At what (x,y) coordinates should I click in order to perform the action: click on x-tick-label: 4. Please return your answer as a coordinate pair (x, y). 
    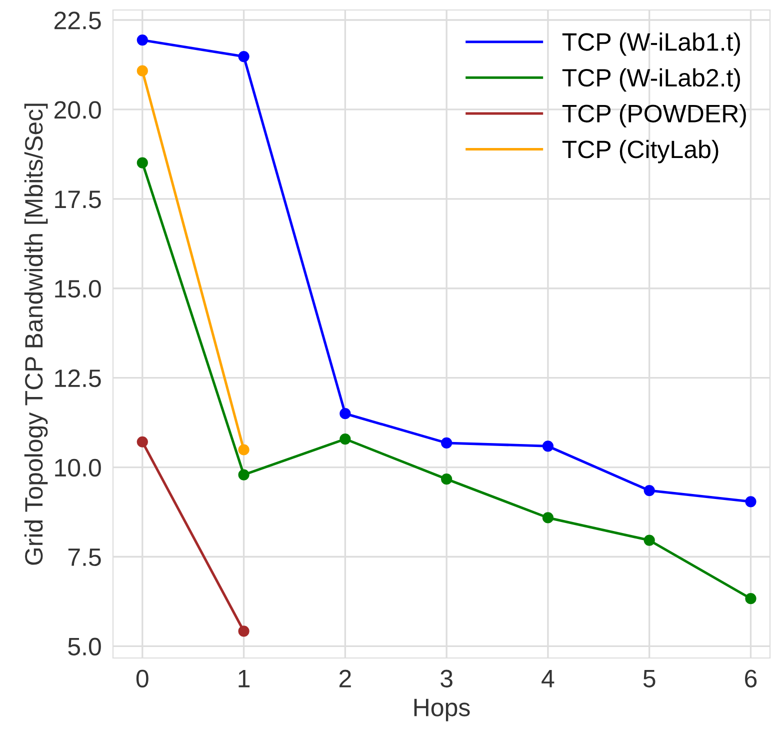
    Looking at the image, I should click on (548, 679).